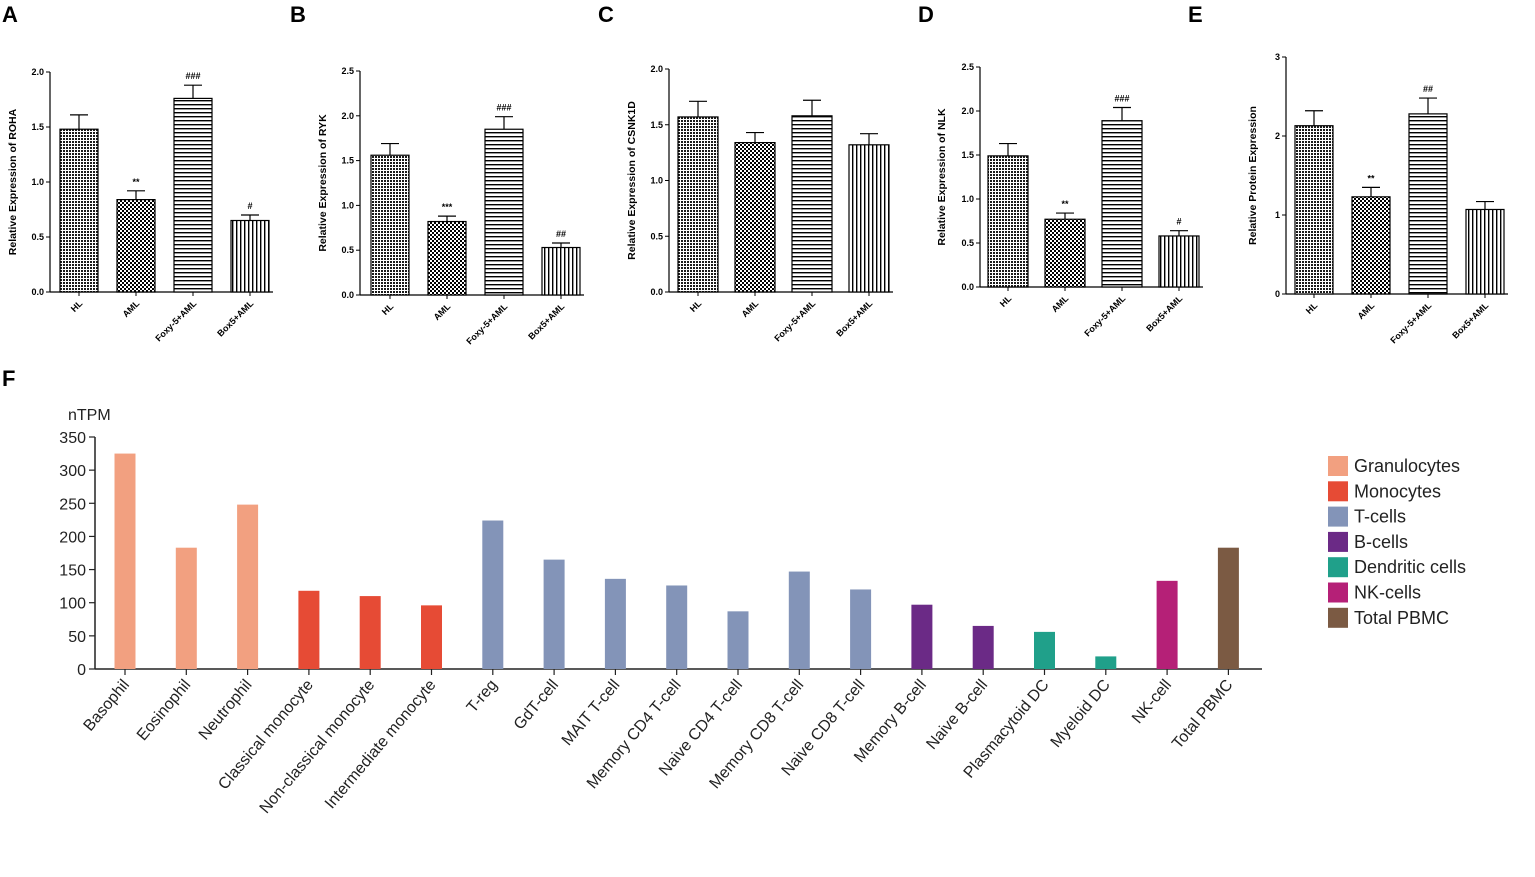 The height and width of the screenshot is (877, 1535). Describe the element at coordinates (13, 181) in the screenshot. I see `y-axis-label: Relative Expression of ROHA` at that location.